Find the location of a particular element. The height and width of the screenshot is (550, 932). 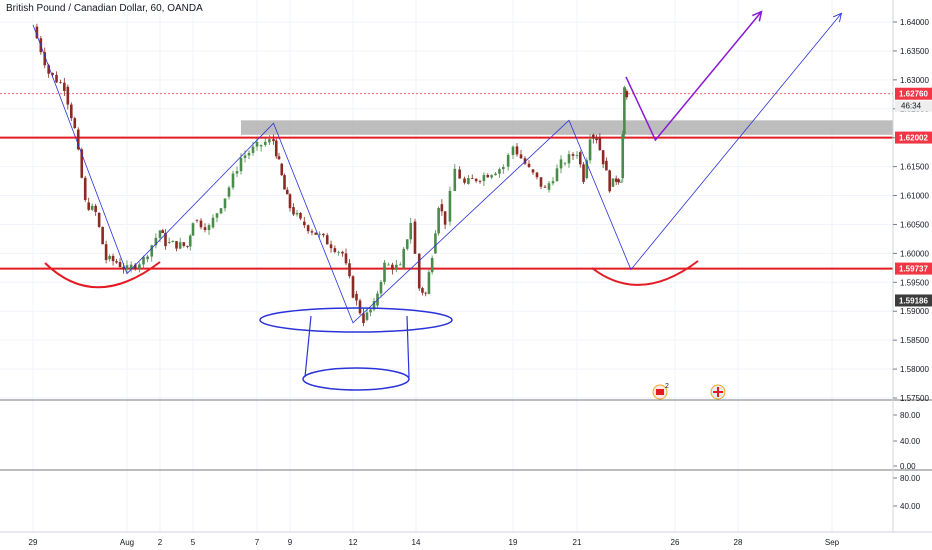

price-tick-label: 1.59000 is located at coordinates (914, 311).